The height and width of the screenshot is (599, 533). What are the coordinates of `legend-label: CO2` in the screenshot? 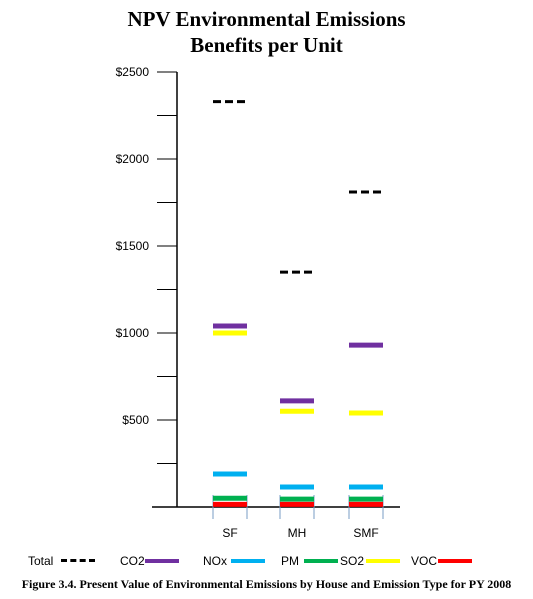 It's located at (132, 561).